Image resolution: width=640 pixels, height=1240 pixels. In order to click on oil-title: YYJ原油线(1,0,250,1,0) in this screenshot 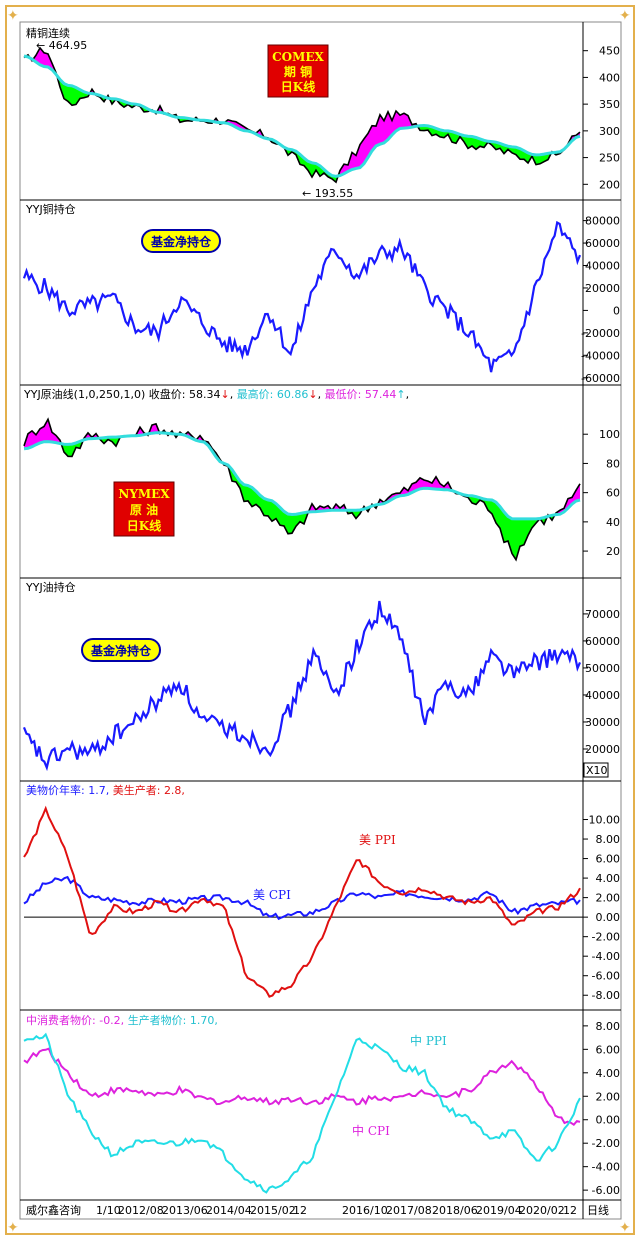, I will do `click(84, 394)`.